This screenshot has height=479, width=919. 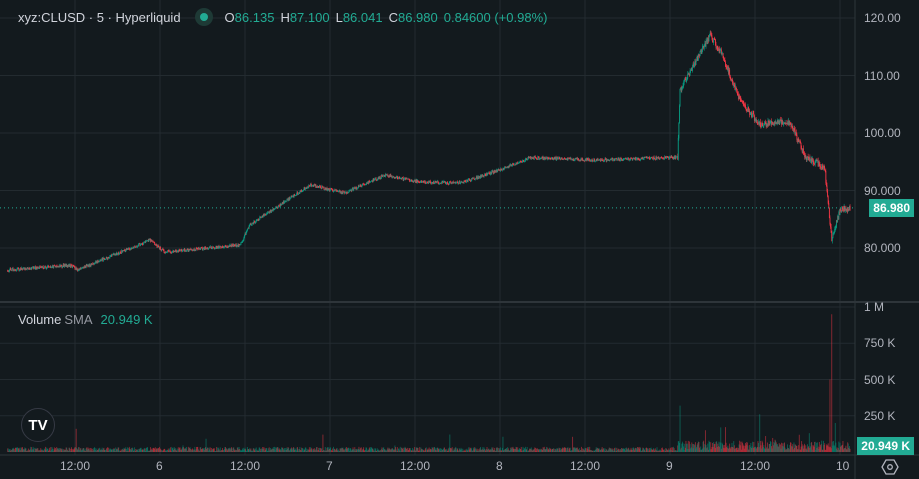 What do you see at coordinates (880, 379) in the screenshot?
I see `volume-tick-label: 500 K` at bounding box center [880, 379].